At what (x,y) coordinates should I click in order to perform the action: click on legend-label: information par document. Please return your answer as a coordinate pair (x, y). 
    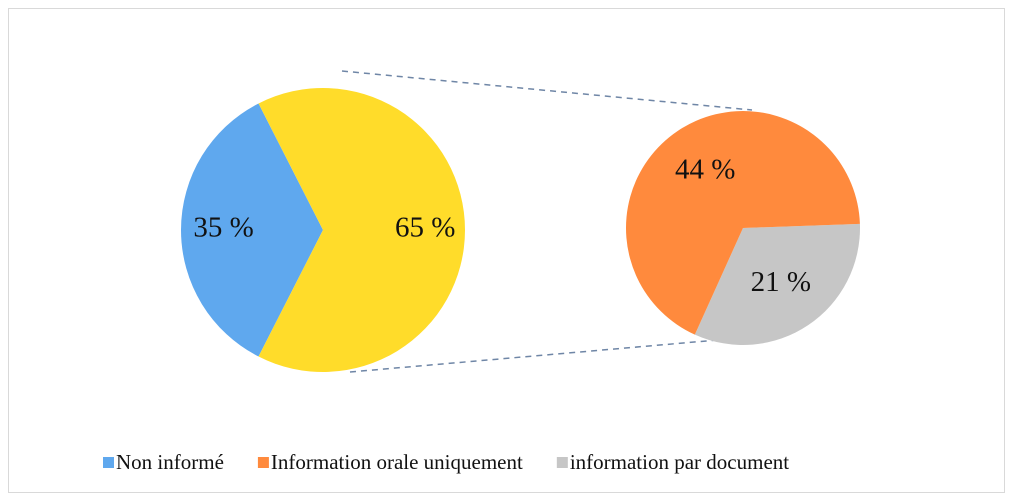
    Looking at the image, I should click on (679, 462).